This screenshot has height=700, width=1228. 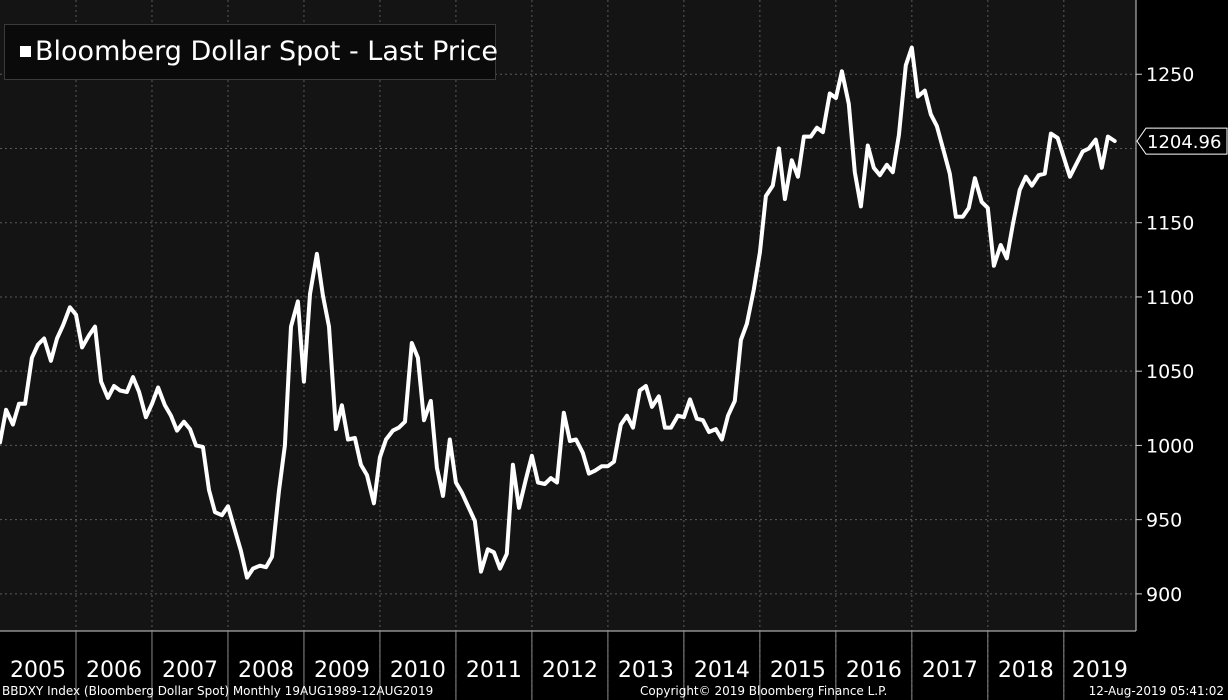 I want to click on x-tick-label: 2008, so click(x=266, y=670).